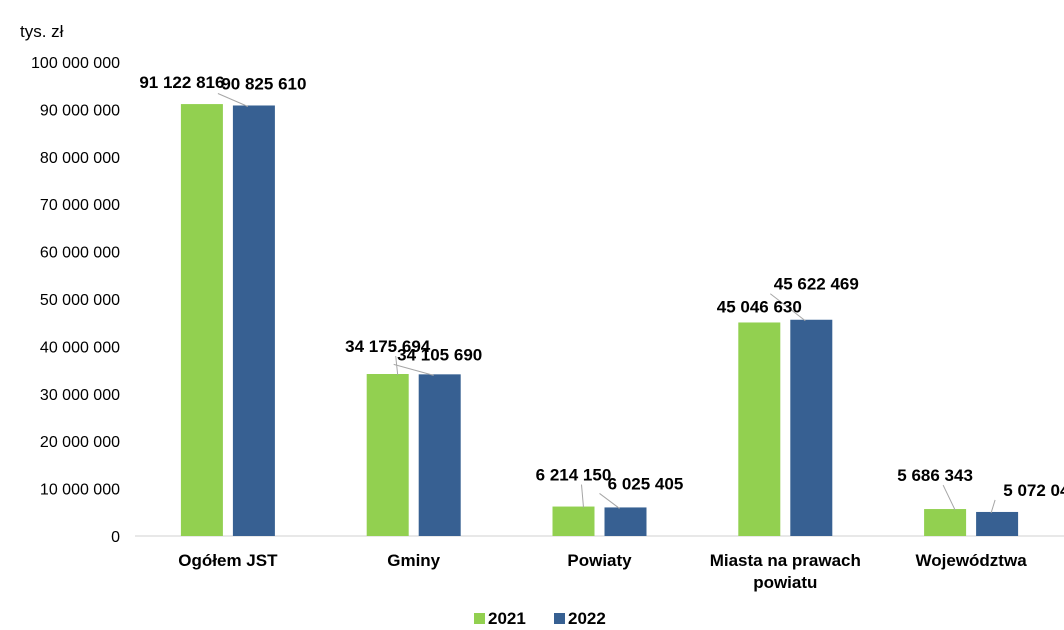 This screenshot has width=1064, height=630. What do you see at coordinates (1033, 490) in the screenshot?
I see `data-label-2022: 5 072 046` at bounding box center [1033, 490].